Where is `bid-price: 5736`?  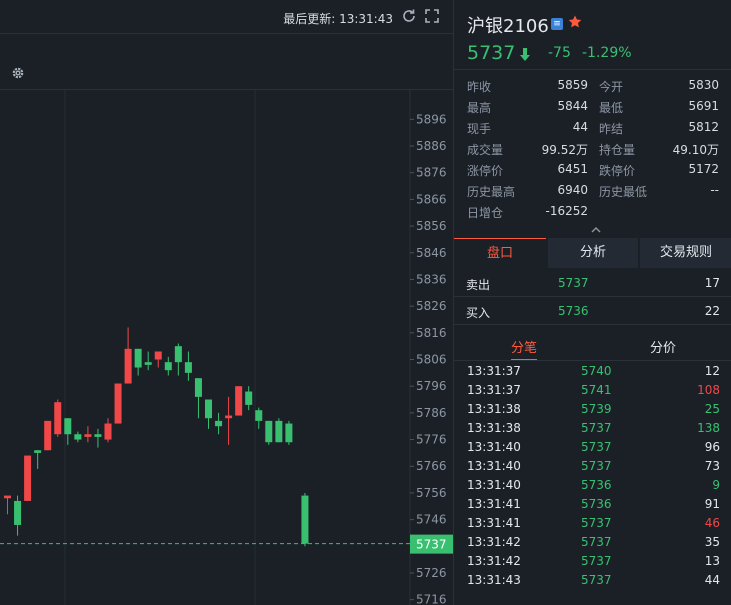
bid-price: 5736 is located at coordinates (573, 311).